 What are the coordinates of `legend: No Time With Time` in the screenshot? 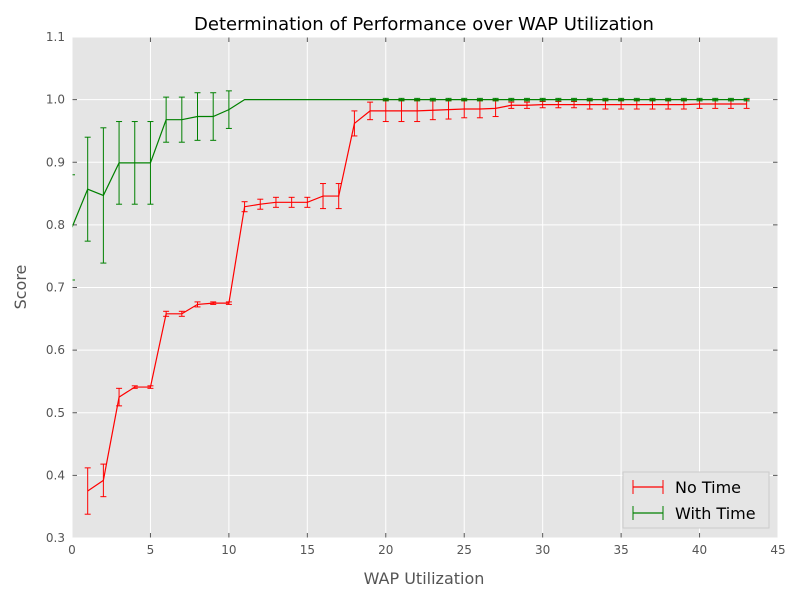 It's located at (696, 500).